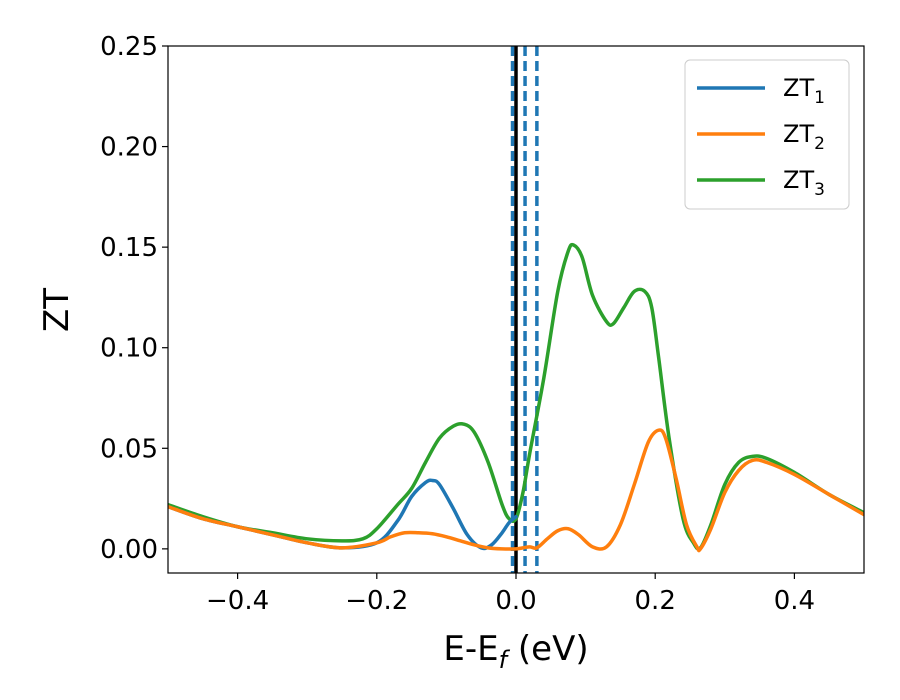 The image size is (900, 700). I want to click on legend: ZT1 ZT2 ZT3, so click(767, 134).